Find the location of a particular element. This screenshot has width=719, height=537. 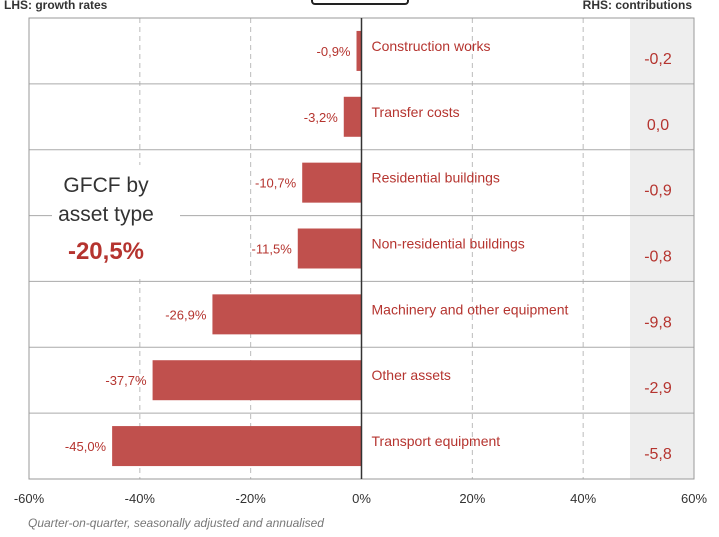

bar-value-label: -11,5% is located at coordinates (272, 249).